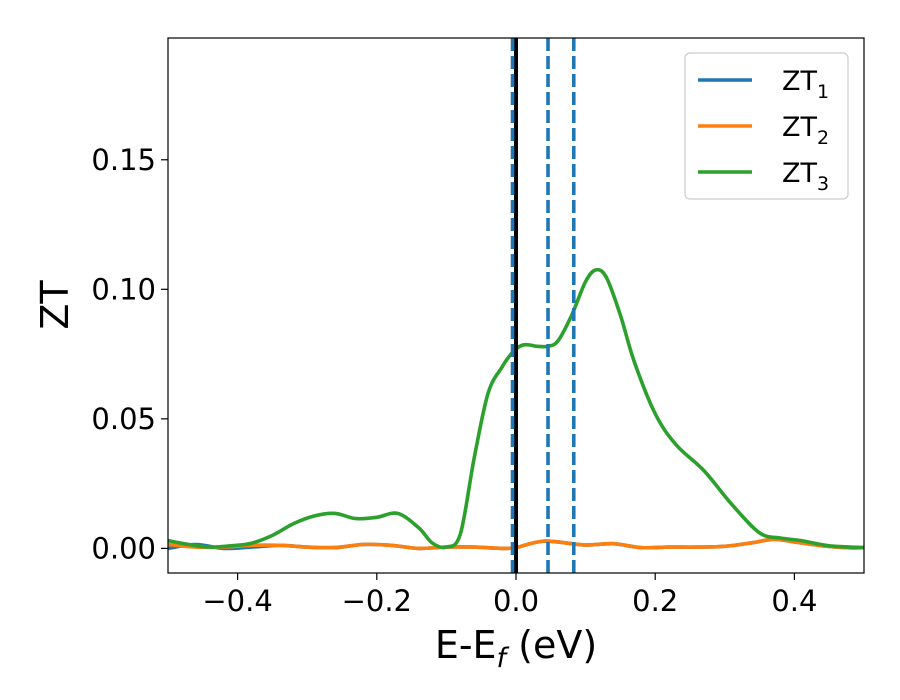  I want to click on vertical-lines, so click(543, 305).